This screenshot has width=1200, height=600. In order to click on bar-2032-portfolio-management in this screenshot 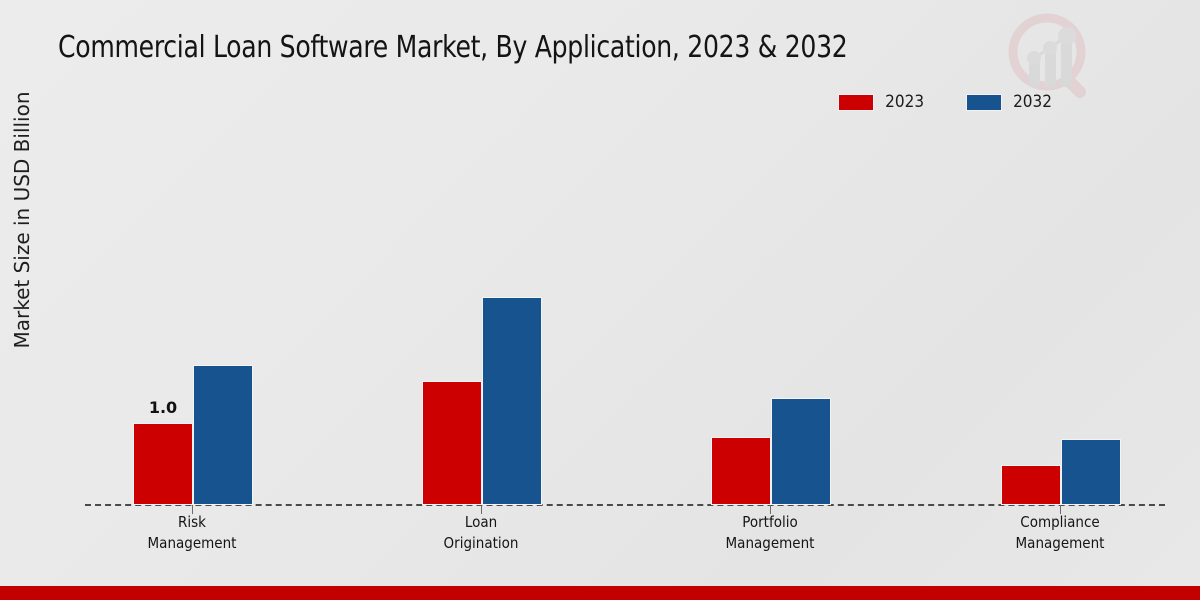, I will do `click(801, 451)`.